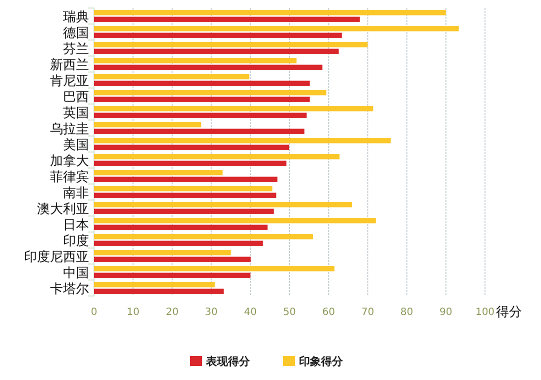  Describe the element at coordinates (228, 361) in the screenshot. I see `legend-label: 表现得分` at that location.